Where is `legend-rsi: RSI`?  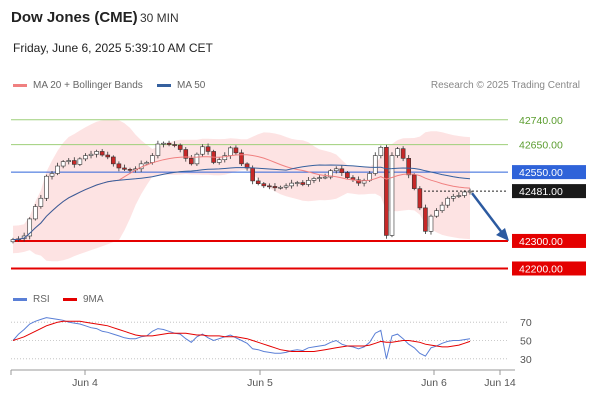 legend-rsi: RSI is located at coordinates (31, 299).